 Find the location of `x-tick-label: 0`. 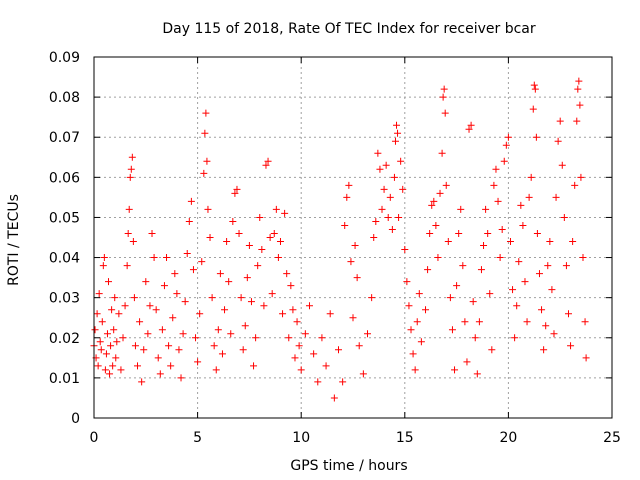

x-tick-label: 0 is located at coordinates (94, 438).